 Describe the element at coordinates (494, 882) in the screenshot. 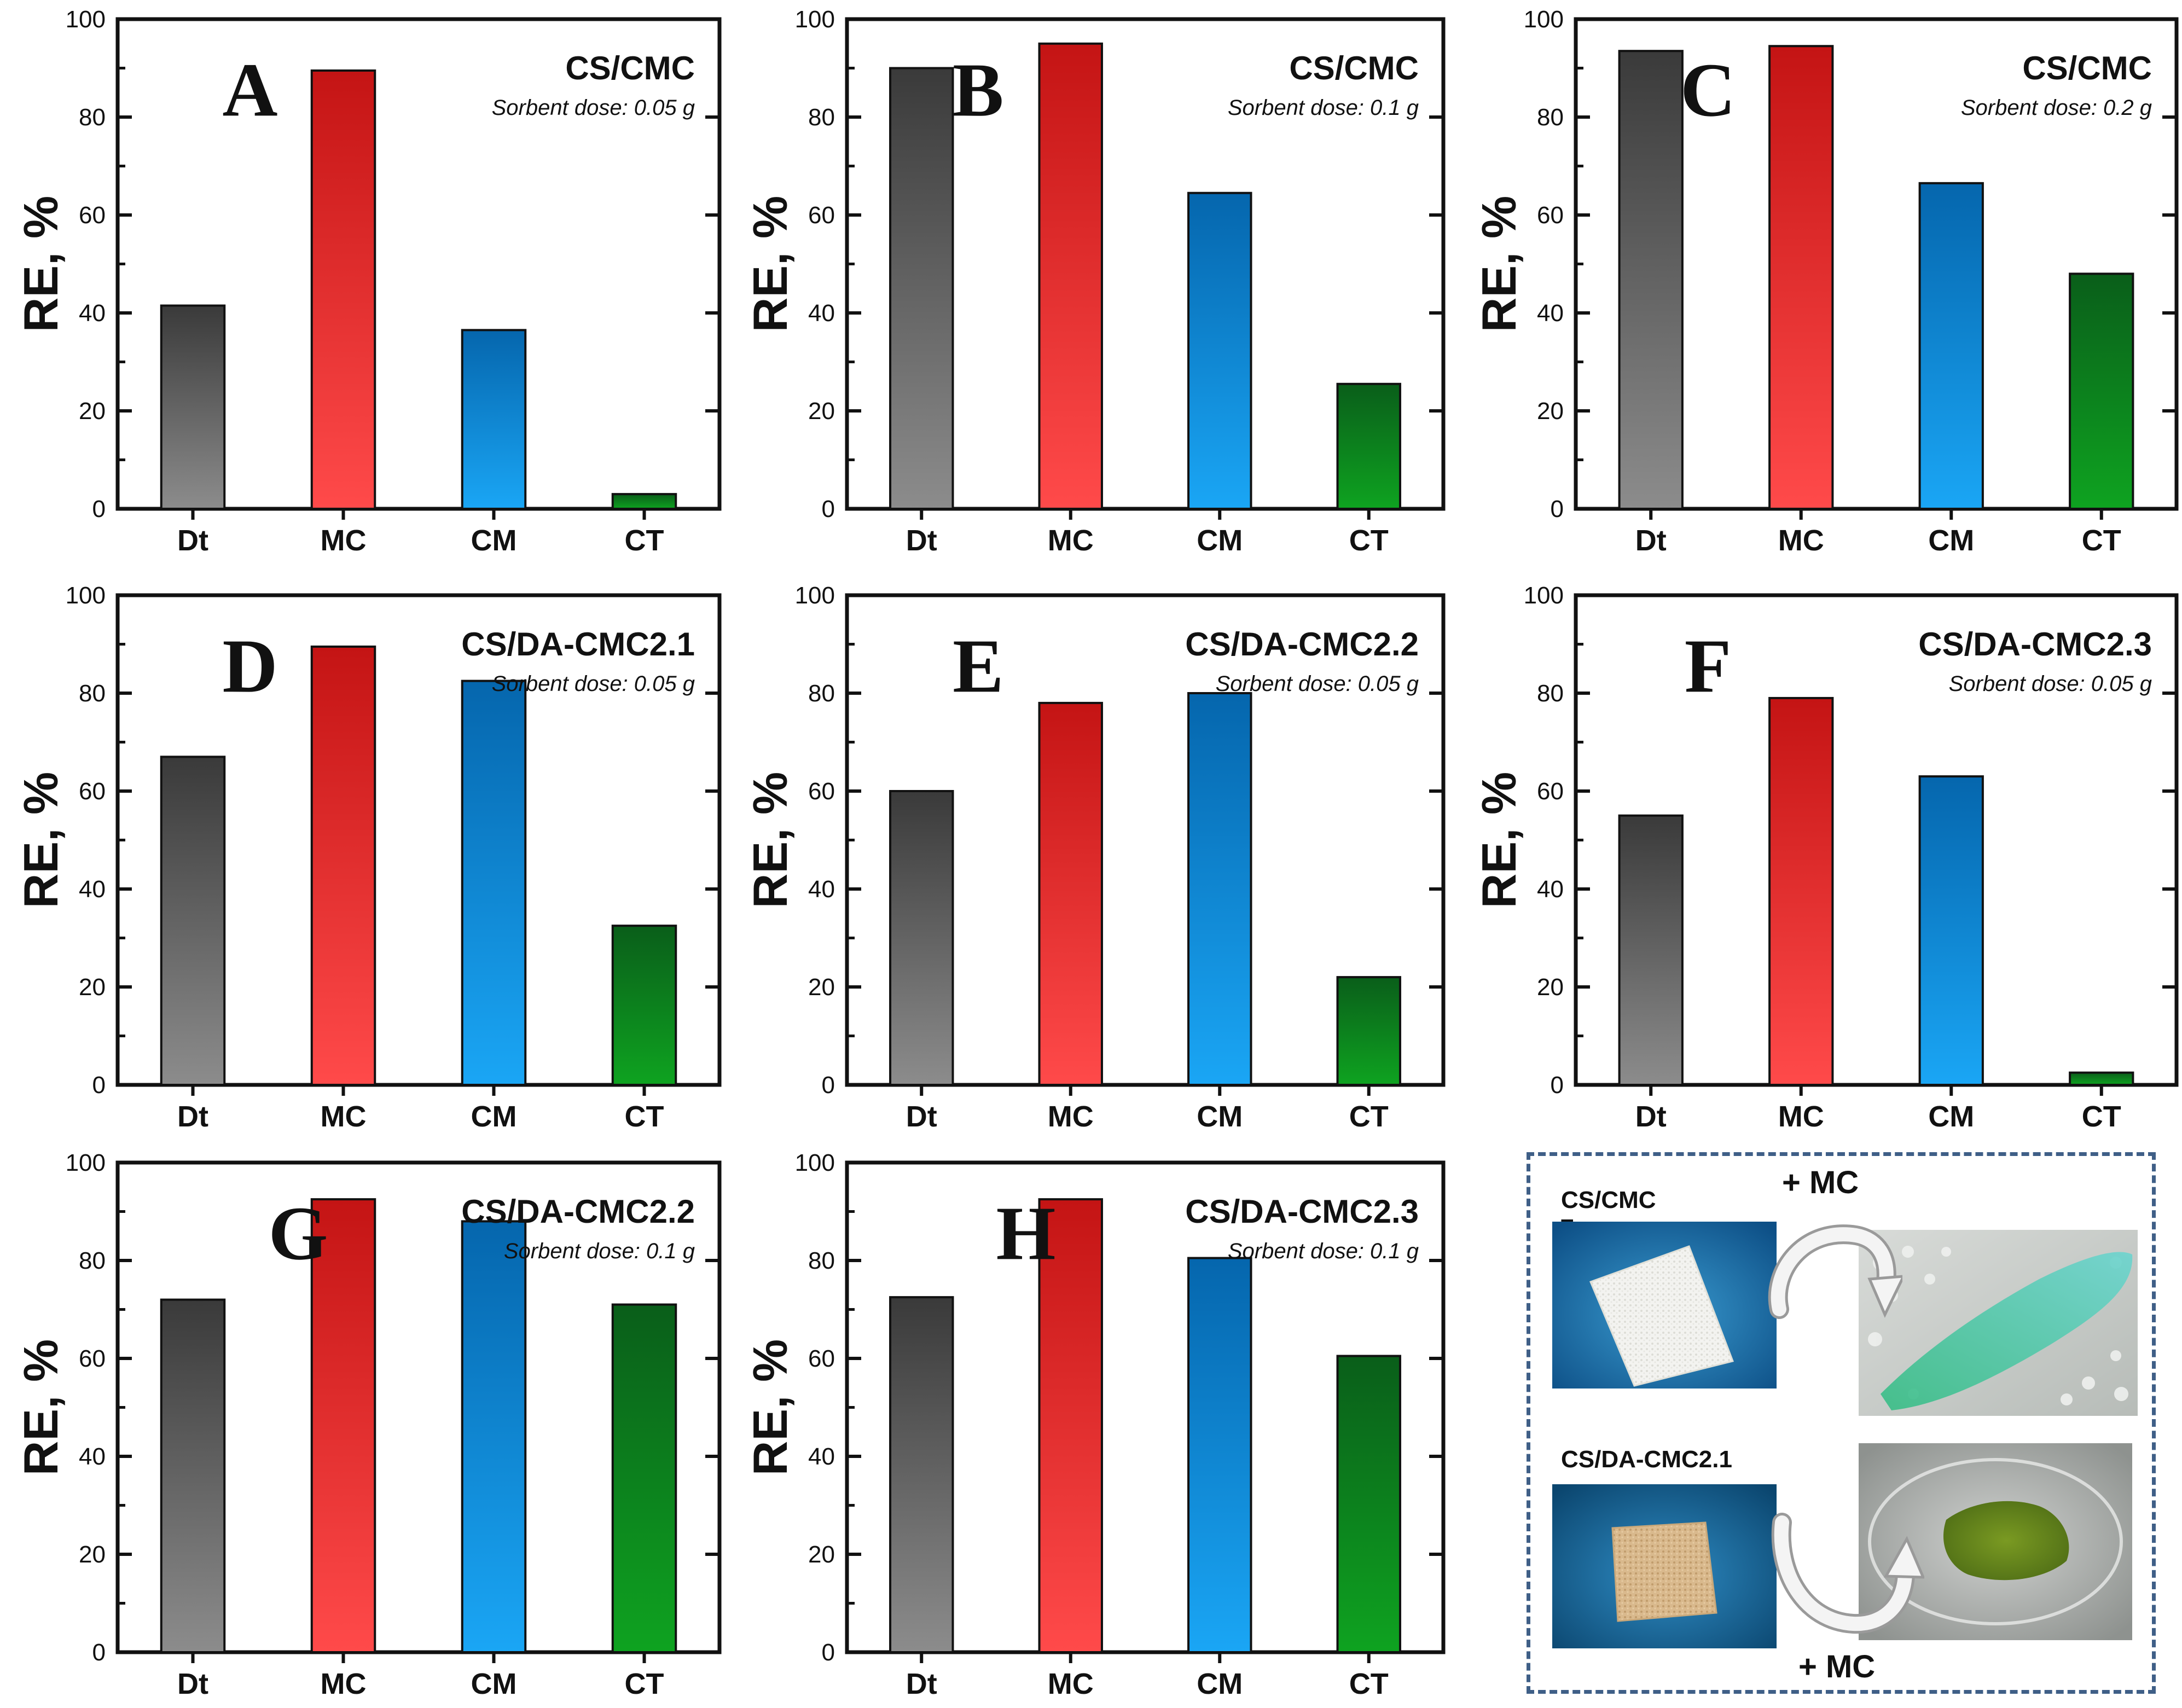

I see `bar-d-cm` at that location.